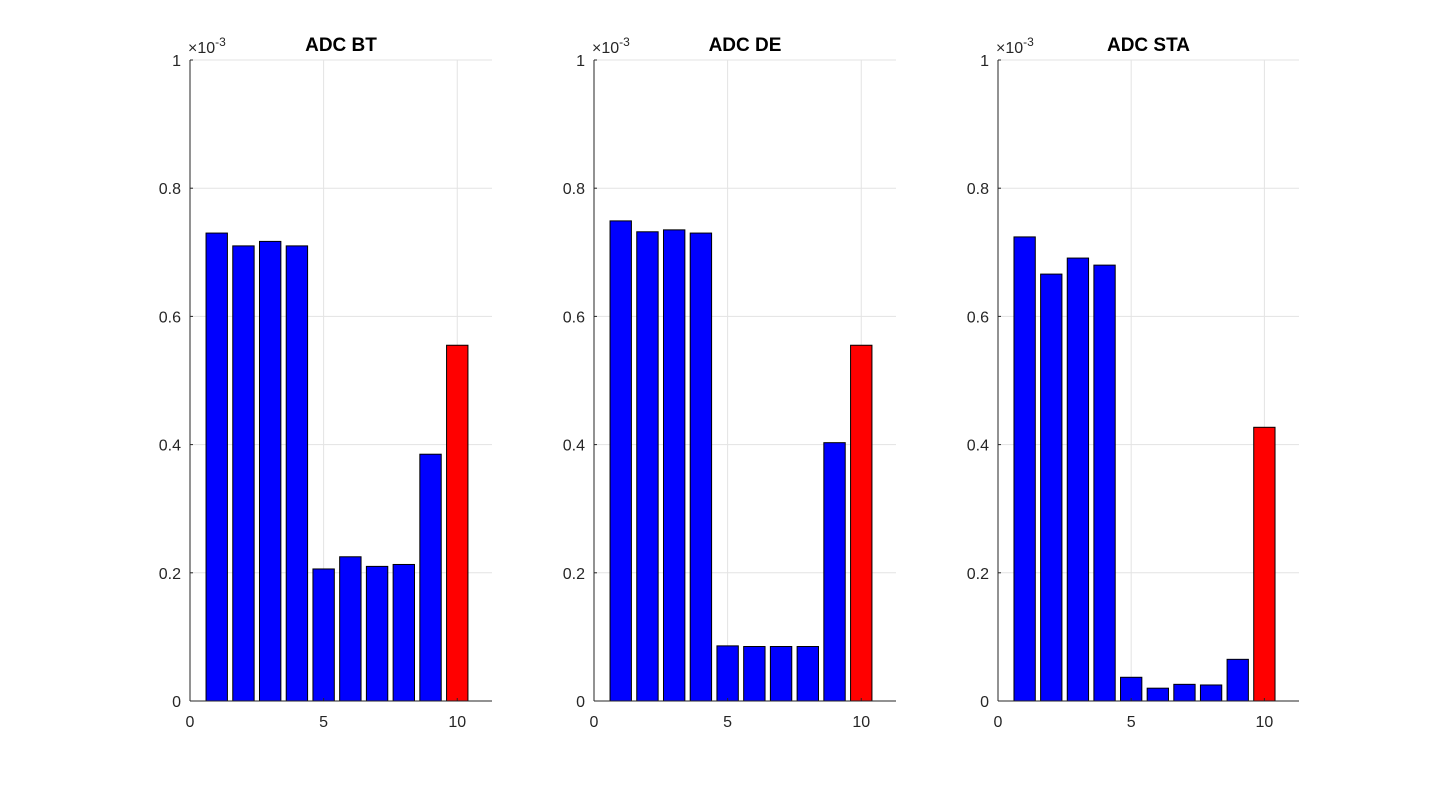 The height and width of the screenshot is (788, 1437). What do you see at coordinates (341, 45) in the screenshot?
I see `chart-title: ADC BT` at bounding box center [341, 45].